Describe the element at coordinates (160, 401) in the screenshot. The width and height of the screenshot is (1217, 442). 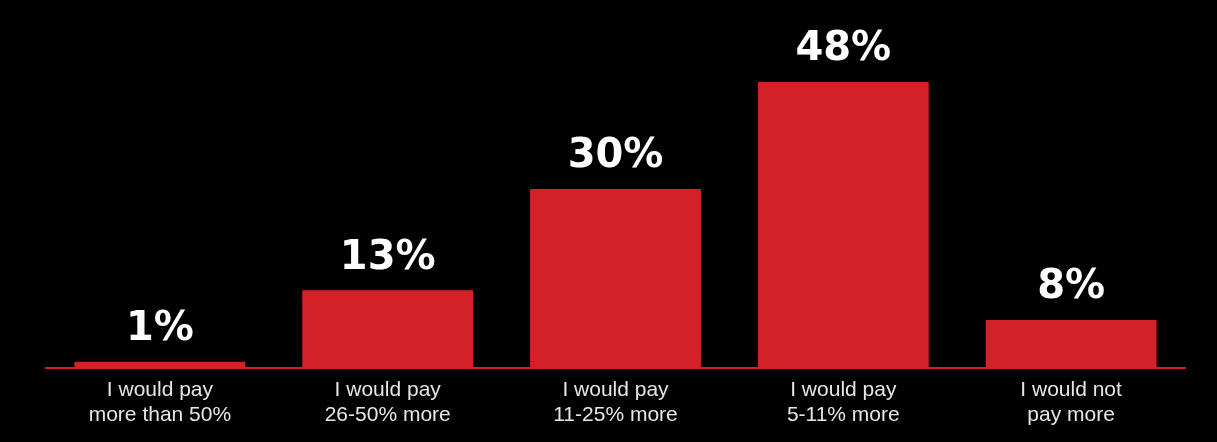
I see `x-tick-label: I would pay more than 50%` at that location.